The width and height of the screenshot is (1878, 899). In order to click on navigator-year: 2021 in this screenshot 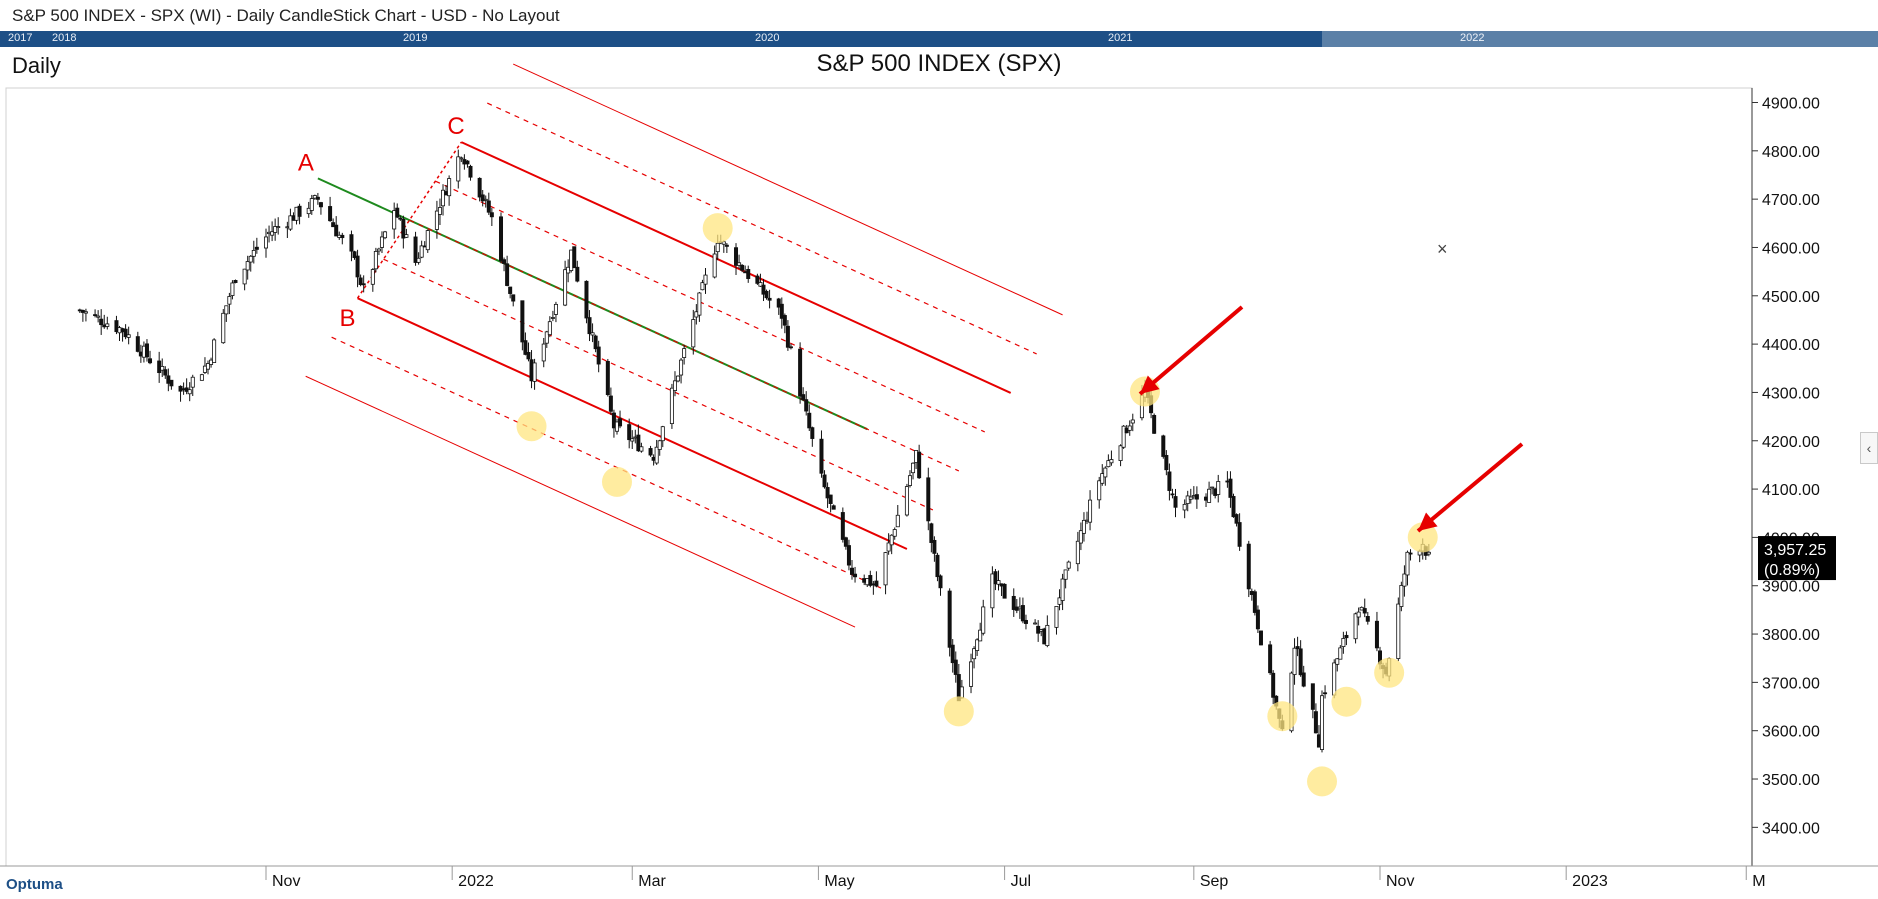, I will do `click(1120, 38)`.